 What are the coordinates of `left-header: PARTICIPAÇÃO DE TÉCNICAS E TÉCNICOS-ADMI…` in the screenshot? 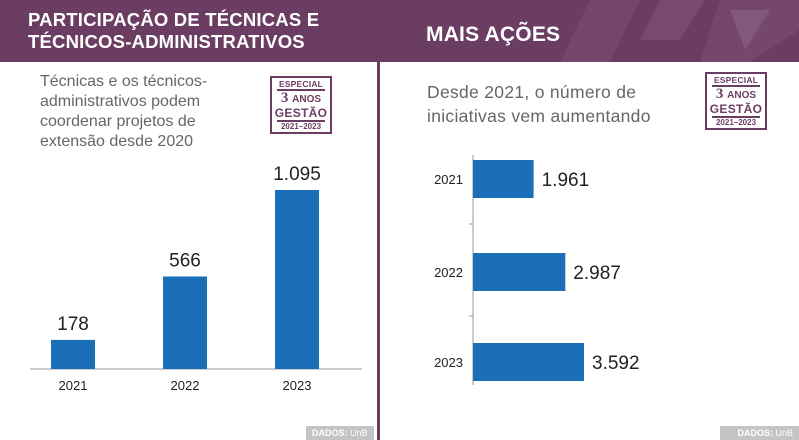 It's located at (188, 31).